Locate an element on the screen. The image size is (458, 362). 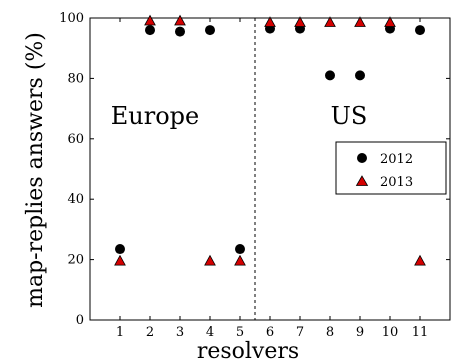
legend-marker-2013 is located at coordinates (362, 180).